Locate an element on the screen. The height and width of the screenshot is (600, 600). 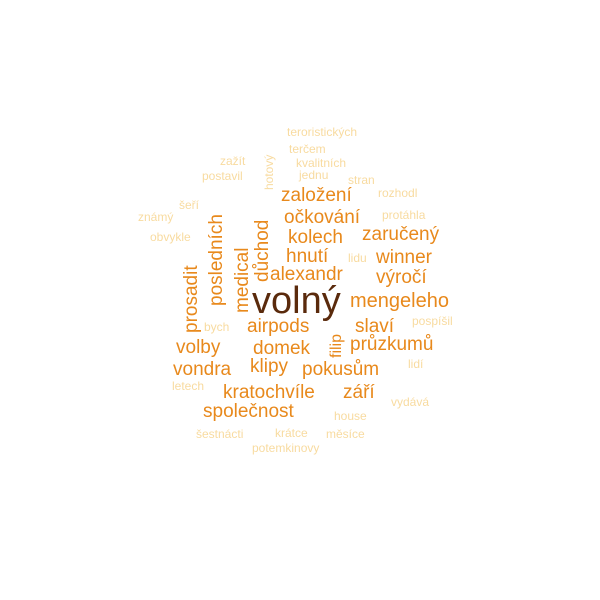
word-kratce: krátce is located at coordinates (291, 433).